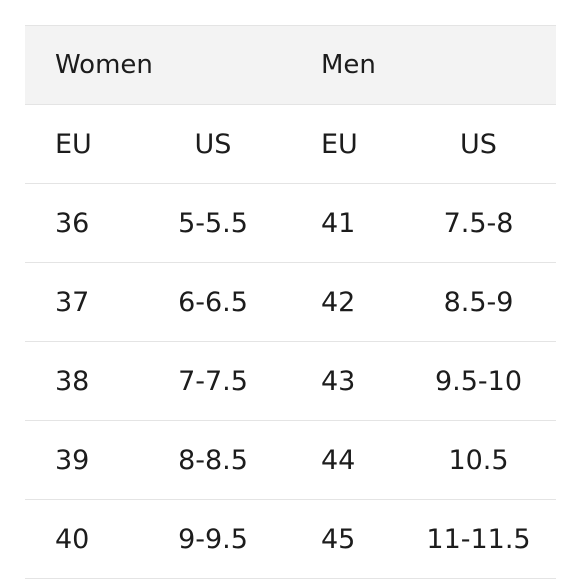  Describe the element at coordinates (346, 302) in the screenshot. I see `men-eu-cell: 42` at that location.